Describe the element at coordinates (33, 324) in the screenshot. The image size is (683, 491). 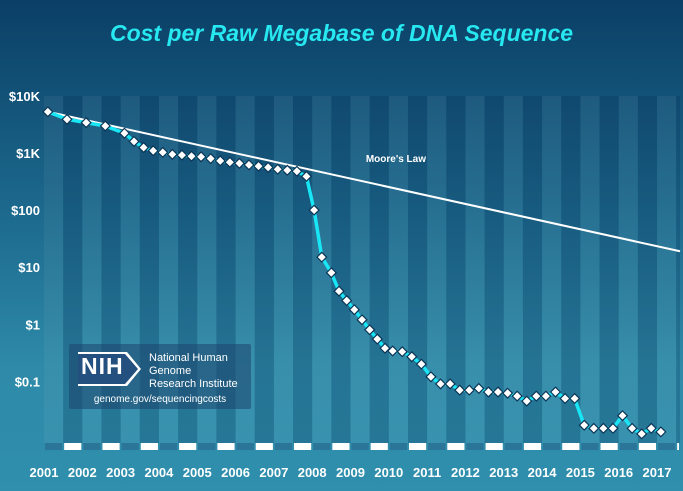
I see `y-tick-label: $1` at that location.